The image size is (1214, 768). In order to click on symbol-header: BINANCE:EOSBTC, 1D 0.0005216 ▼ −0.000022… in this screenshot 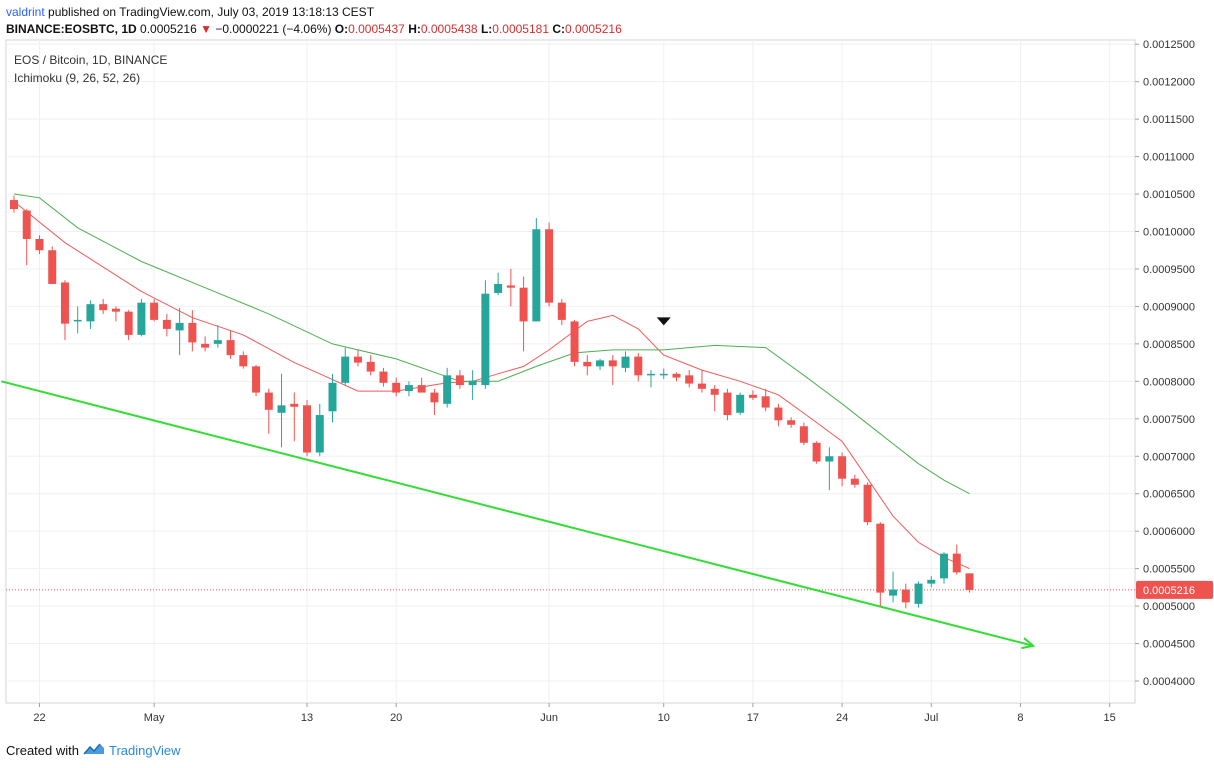, I will do `click(314, 29)`.